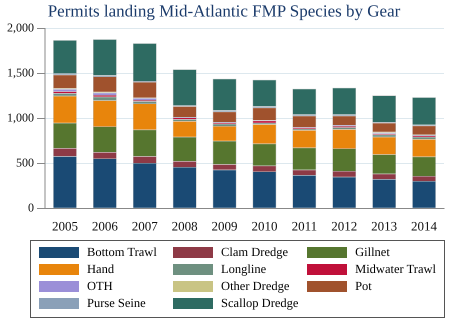 Image resolution: width=454 pixels, height=324 pixels. Describe the element at coordinates (20, 117) in the screenshot. I see `y-tick-label: 1,000` at that location.